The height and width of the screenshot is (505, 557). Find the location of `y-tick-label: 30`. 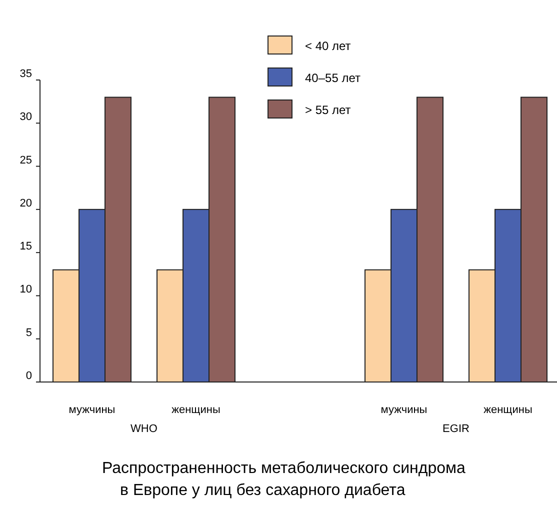

y-tick-label: 30 is located at coordinates (26, 117).